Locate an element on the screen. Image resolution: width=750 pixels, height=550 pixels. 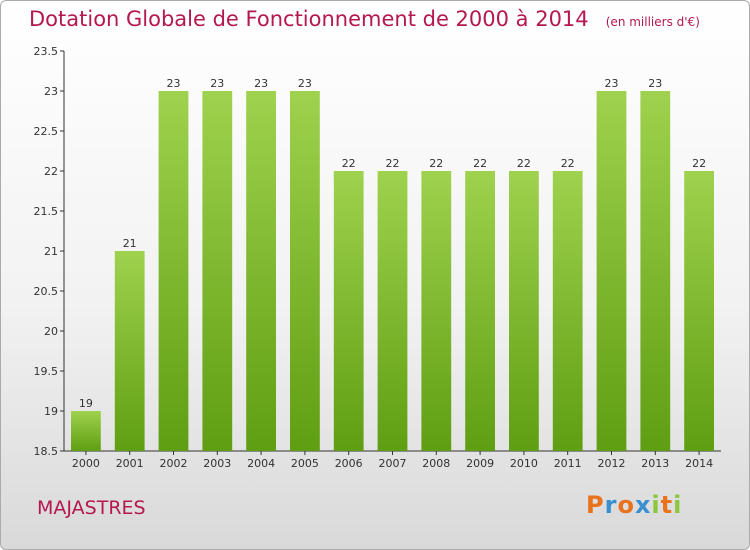
proxiti-logo: Proxiti is located at coordinates (634, 505).